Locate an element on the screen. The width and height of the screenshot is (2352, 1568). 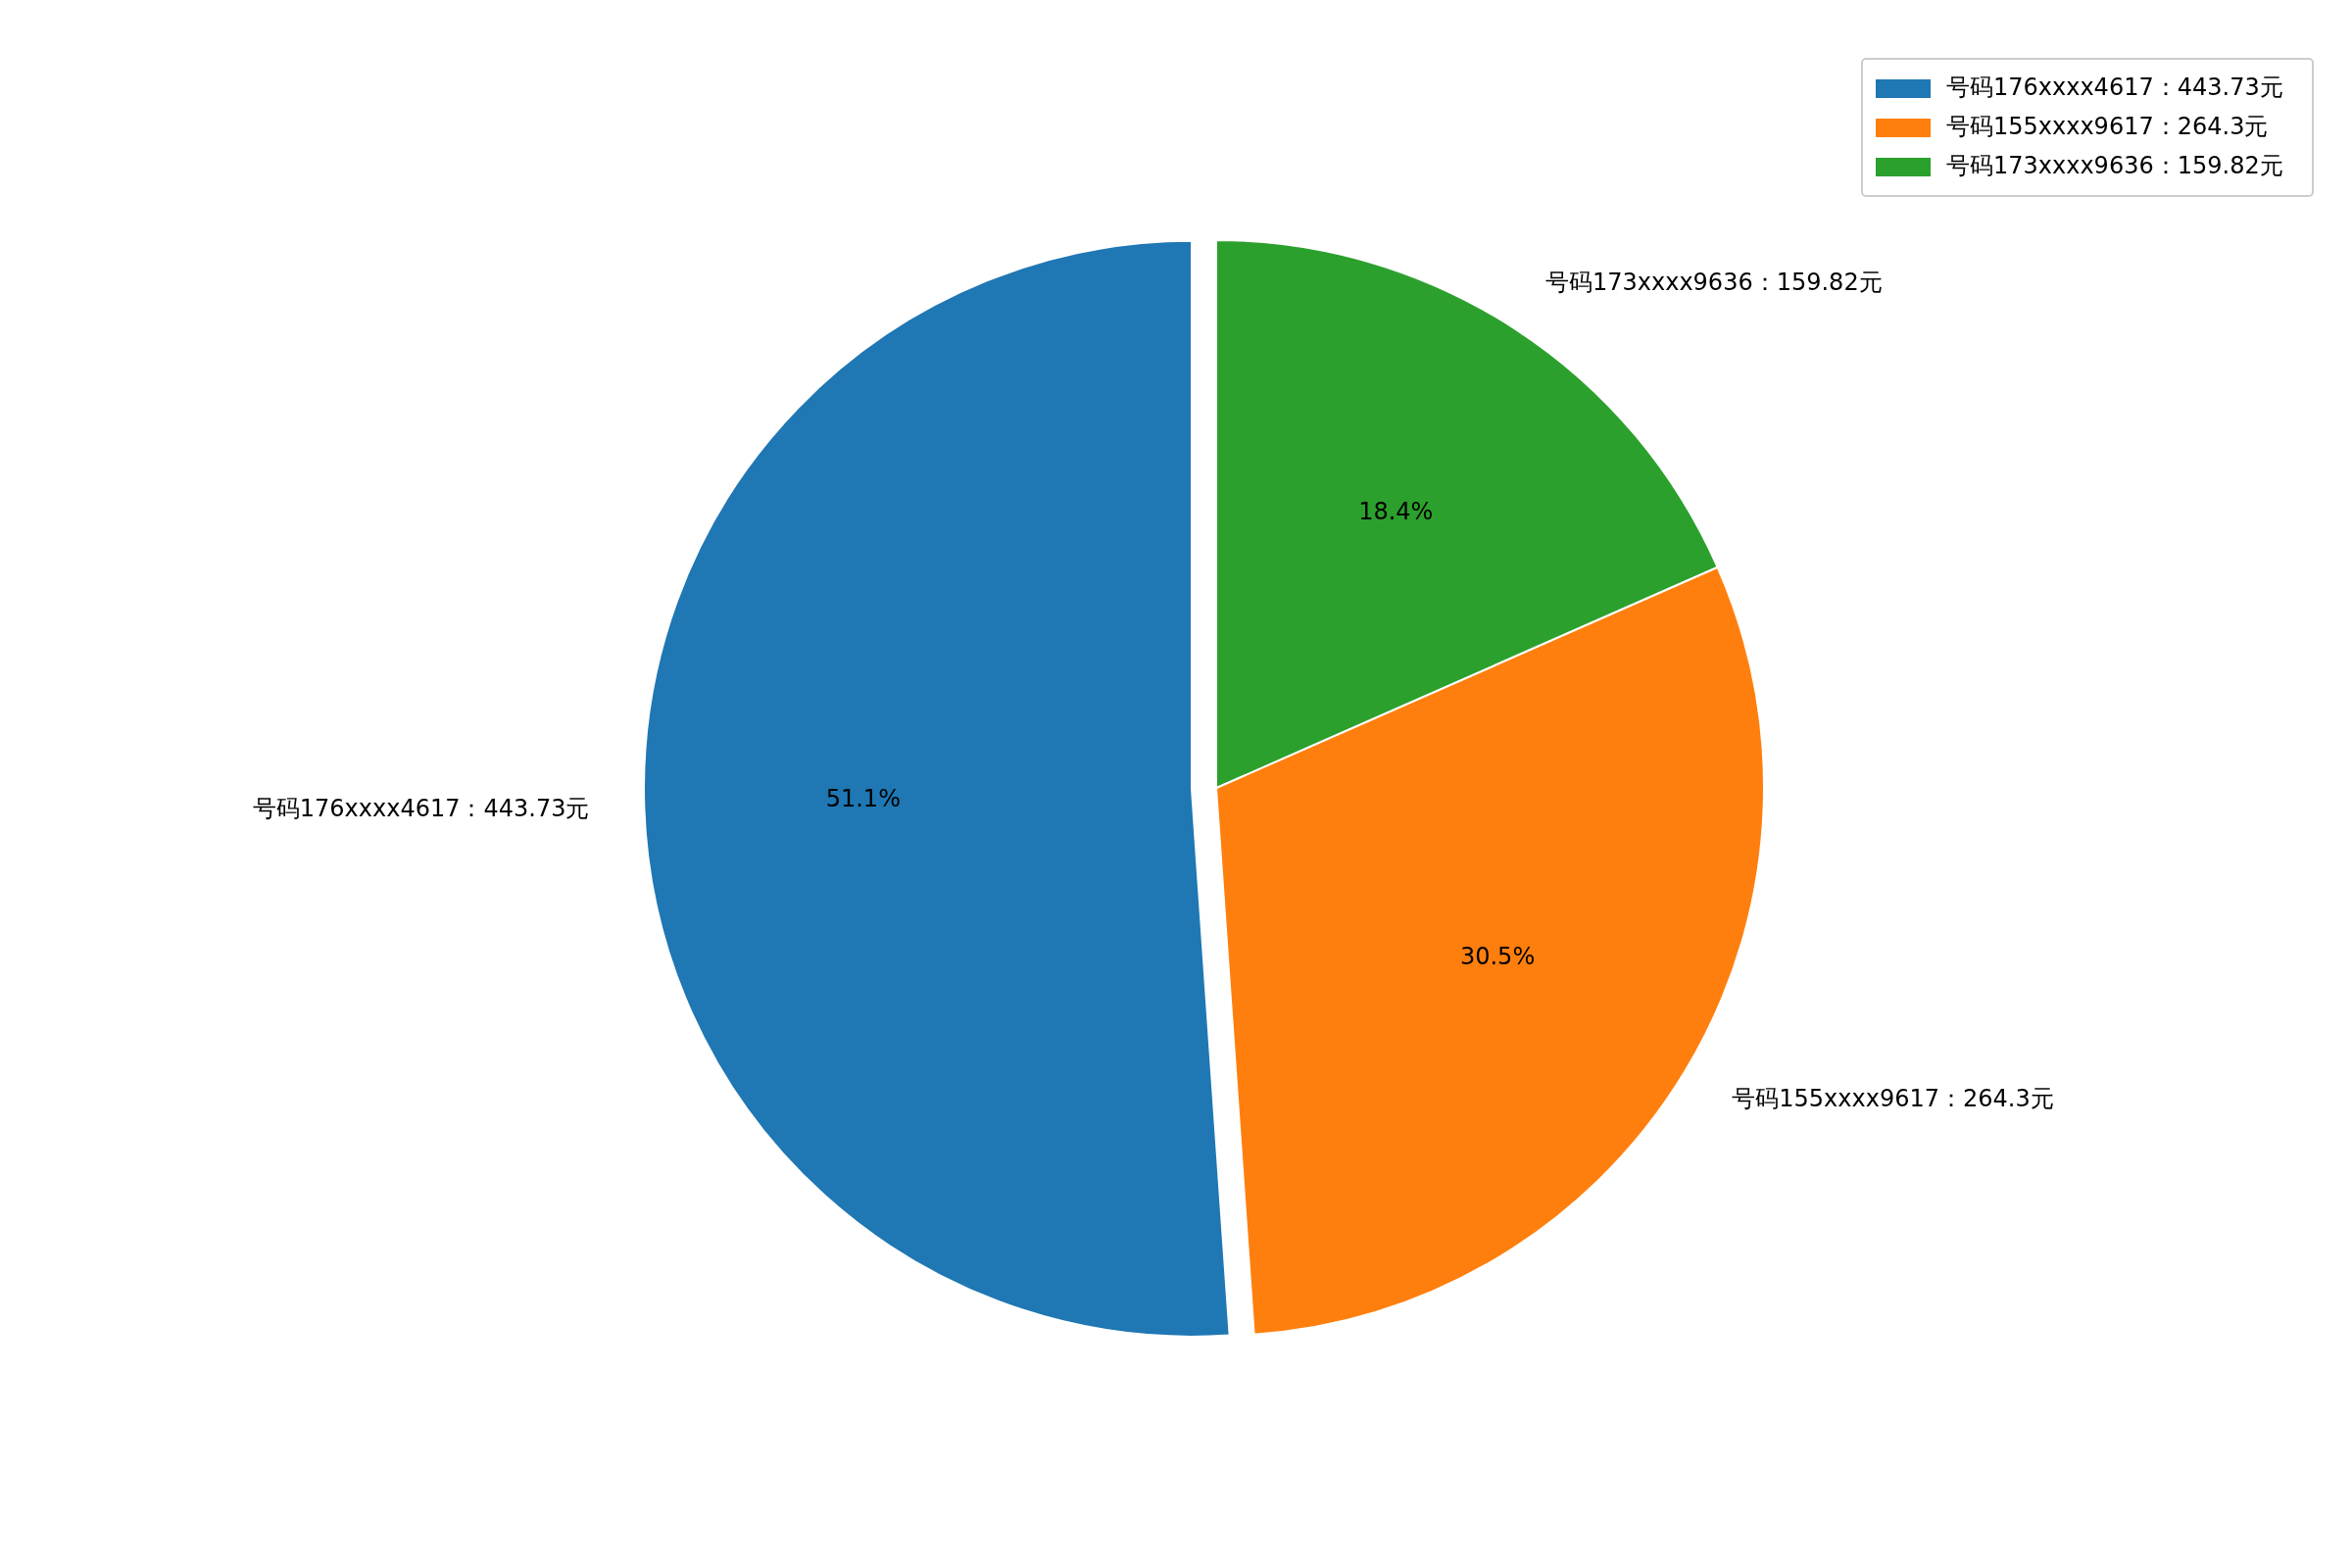
slice-label: 号码173xxxx9636：159.82元 is located at coordinates (1713, 282).